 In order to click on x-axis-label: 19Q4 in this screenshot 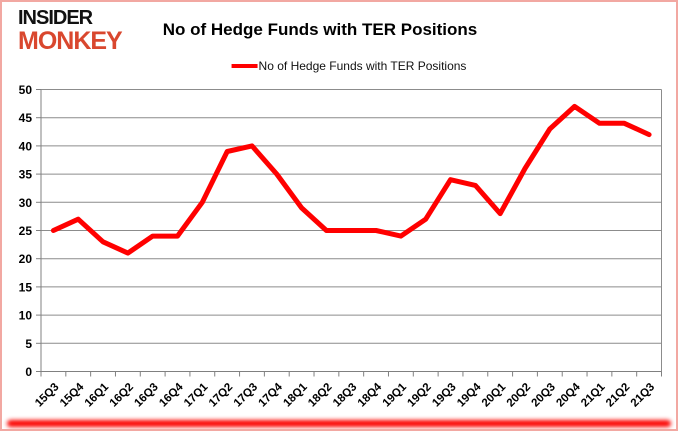, I will do `click(469, 395)`.